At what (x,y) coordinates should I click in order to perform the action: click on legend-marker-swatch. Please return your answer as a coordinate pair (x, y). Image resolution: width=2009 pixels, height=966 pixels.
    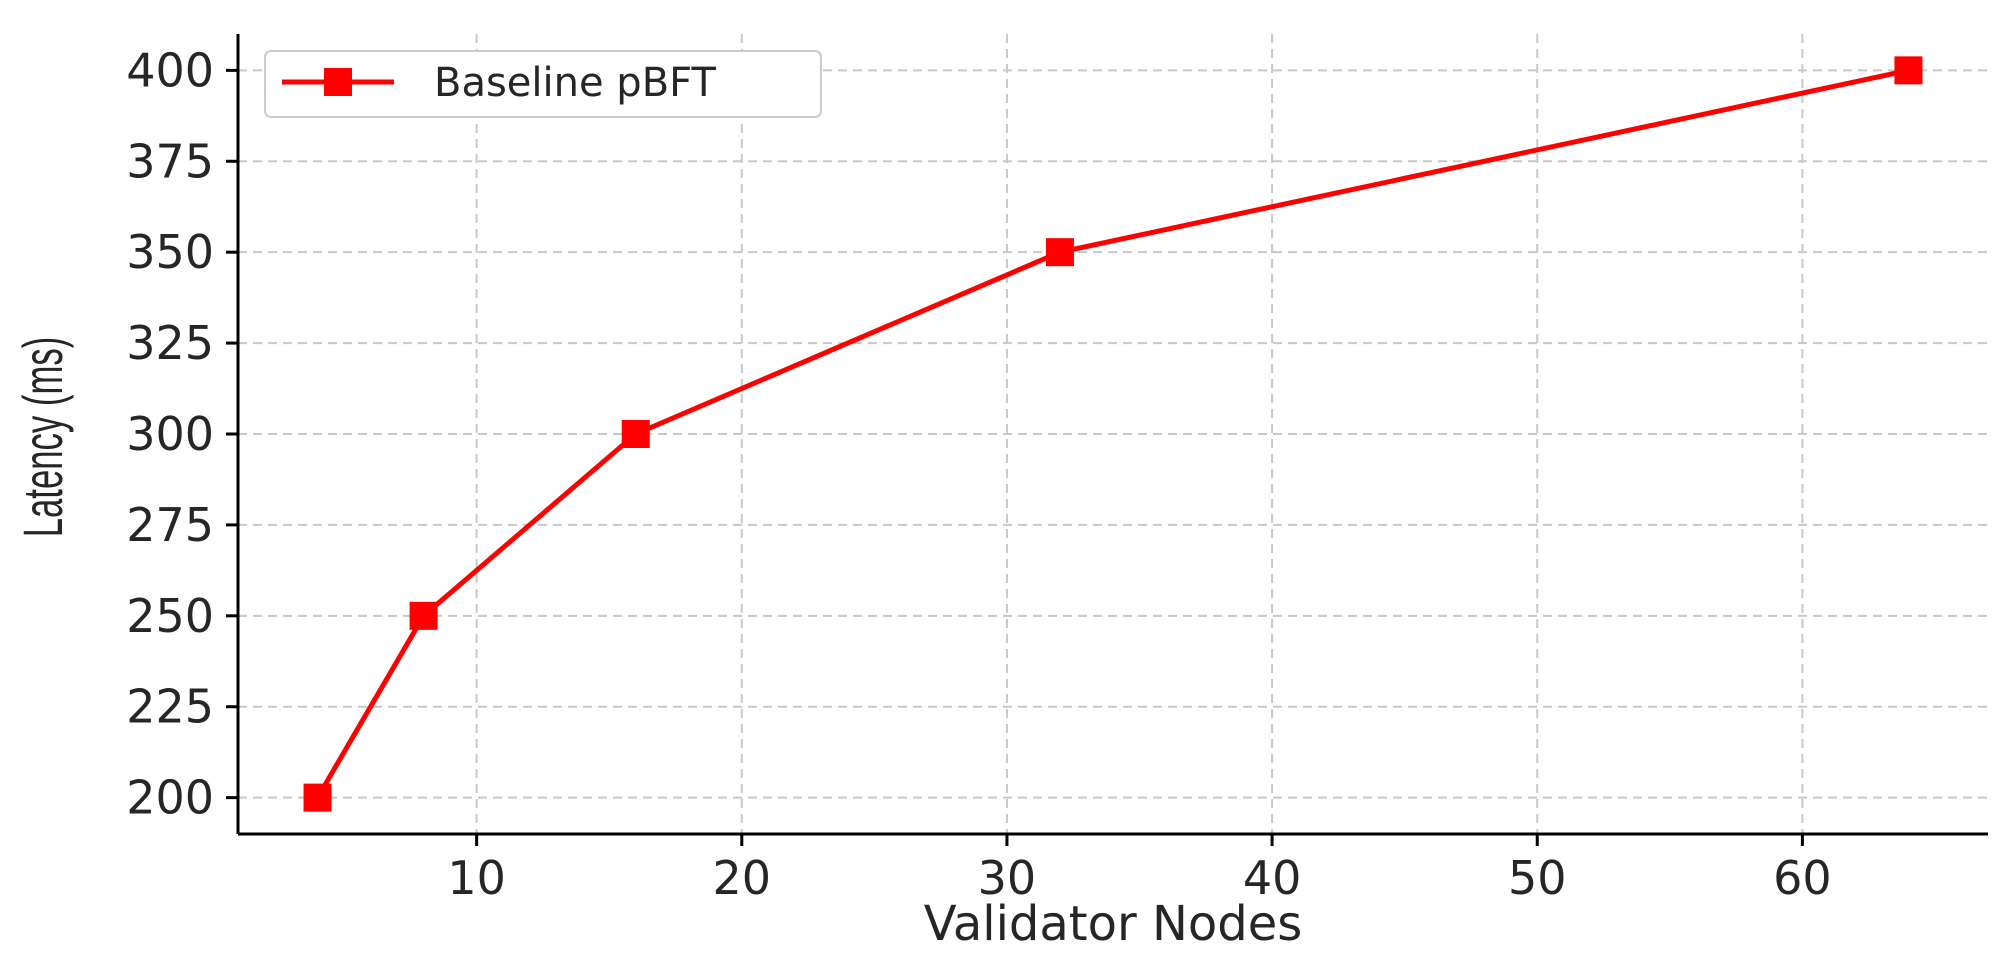
    Looking at the image, I should click on (338, 82).